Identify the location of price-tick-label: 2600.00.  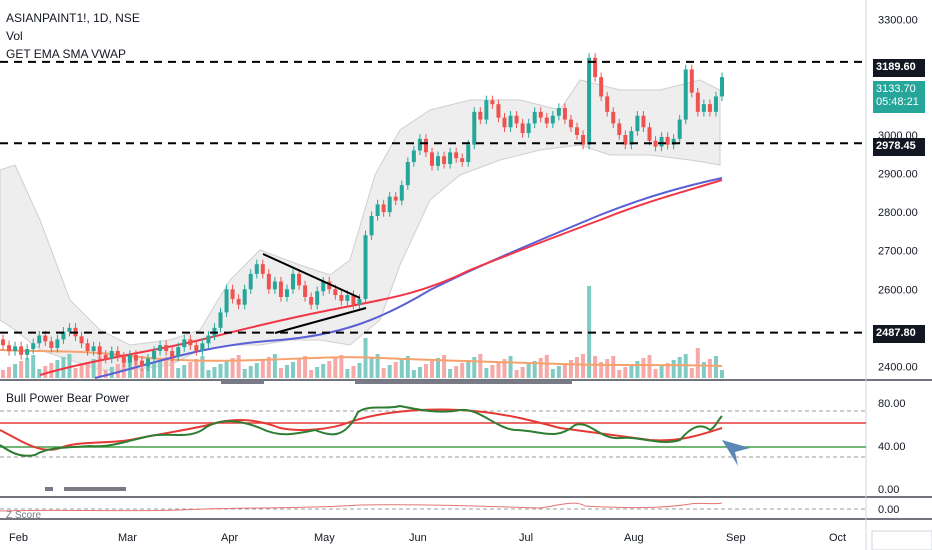
(898, 290).